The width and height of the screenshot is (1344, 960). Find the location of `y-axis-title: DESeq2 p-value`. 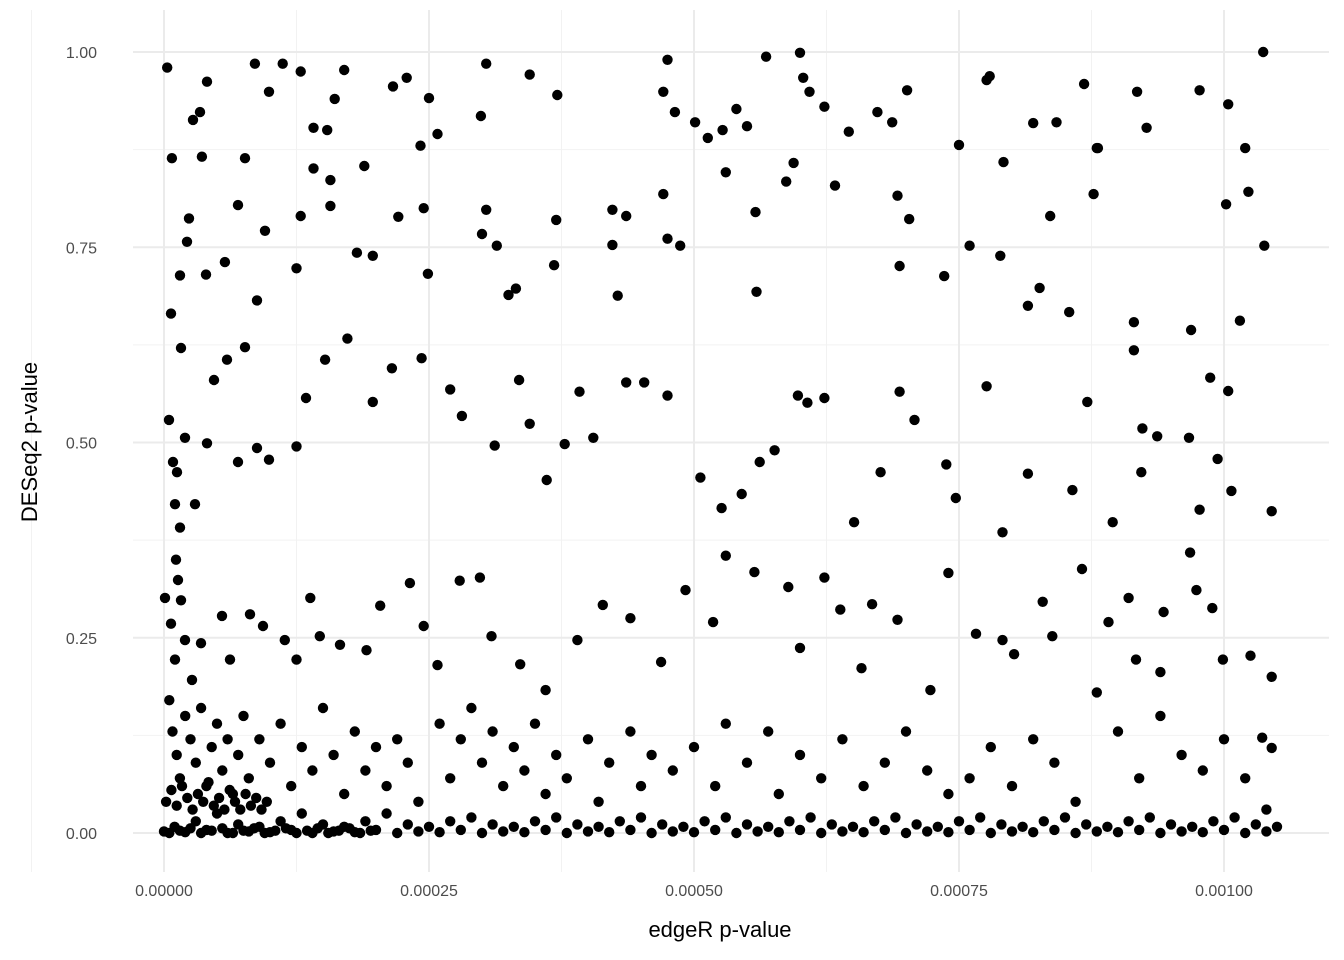

y-axis-title: DESeq2 p-value is located at coordinates (29, 442).